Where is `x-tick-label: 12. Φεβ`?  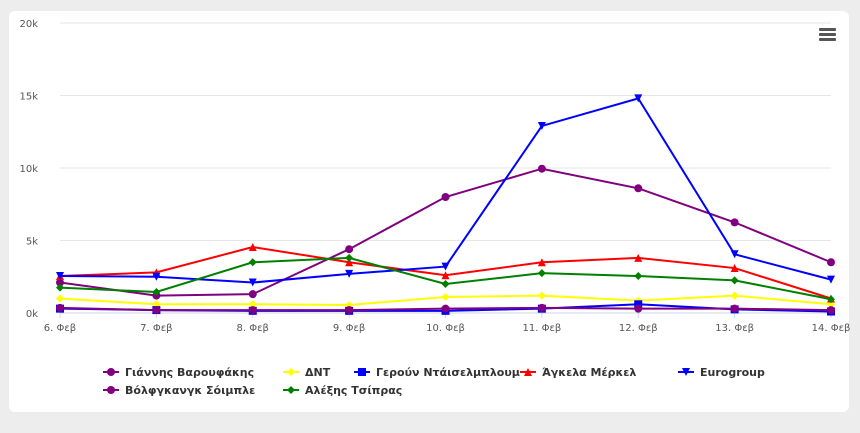 x-tick-label: 12. Φεβ is located at coordinates (638, 328).